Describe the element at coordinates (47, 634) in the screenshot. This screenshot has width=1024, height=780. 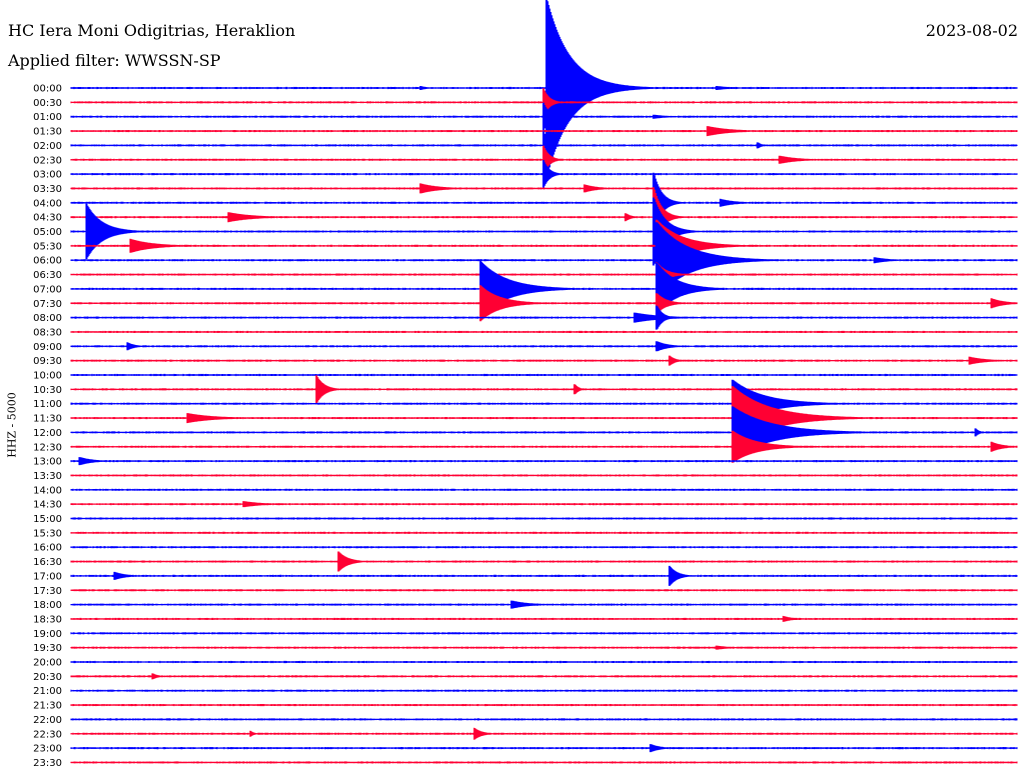
I see `time-tick-label: 19:00` at that location.